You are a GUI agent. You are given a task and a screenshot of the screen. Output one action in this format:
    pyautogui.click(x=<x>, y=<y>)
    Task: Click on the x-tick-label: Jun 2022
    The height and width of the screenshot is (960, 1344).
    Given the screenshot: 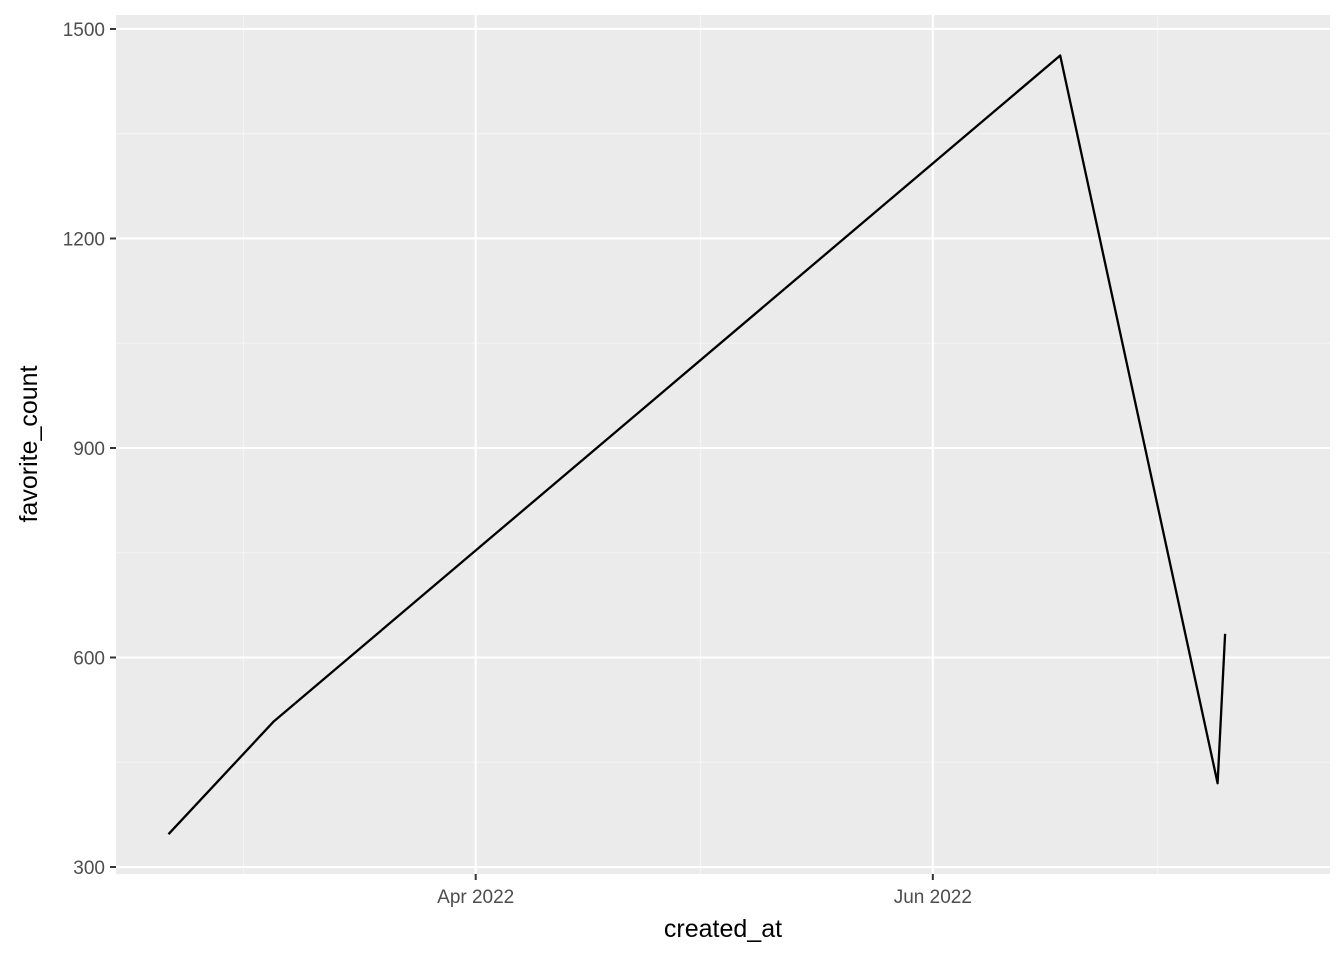 What is the action you would take?
    pyautogui.click(x=933, y=897)
    